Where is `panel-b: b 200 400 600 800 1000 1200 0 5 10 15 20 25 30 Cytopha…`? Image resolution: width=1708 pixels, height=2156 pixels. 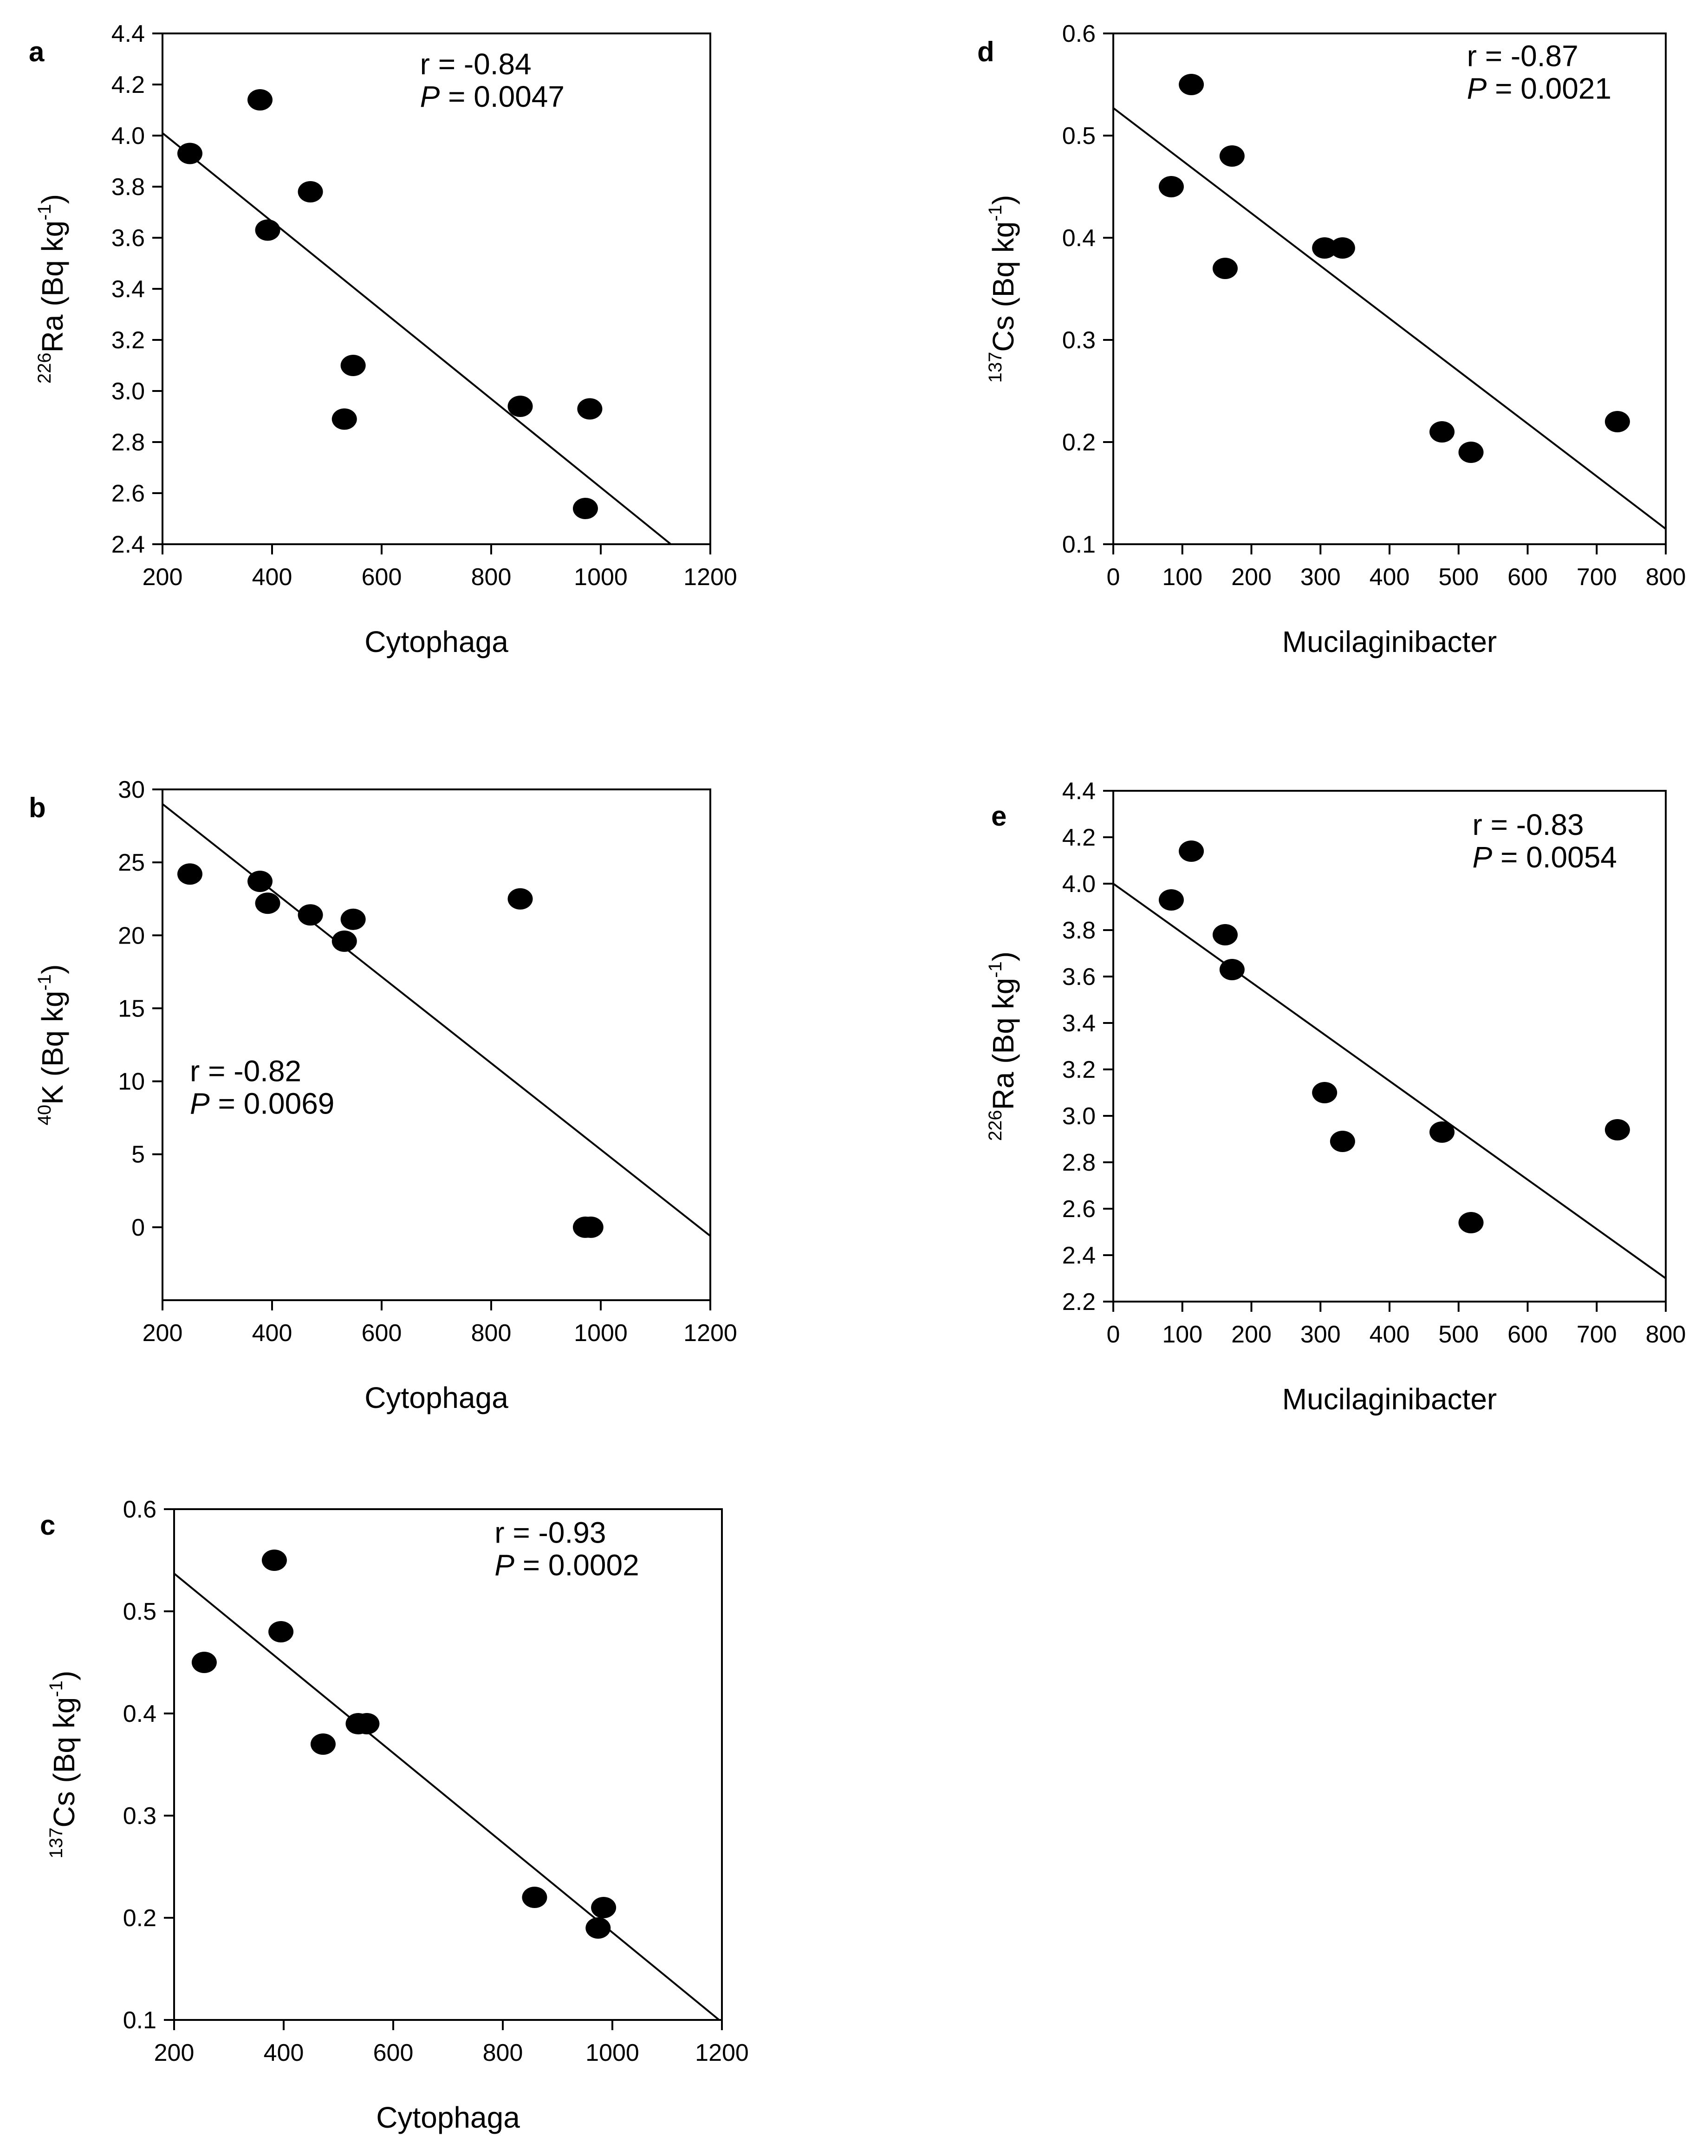 panel-b: b 200 400 600 800 1000 1200 0 5 10 15 20 25 30 Cytopha… is located at coordinates (383, 1095).